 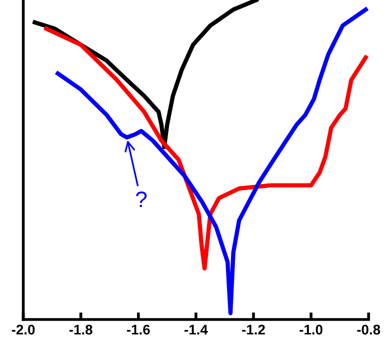 What do you see at coordinates (253, 329) in the screenshot?
I see `x-tick-label: -1.2` at bounding box center [253, 329].